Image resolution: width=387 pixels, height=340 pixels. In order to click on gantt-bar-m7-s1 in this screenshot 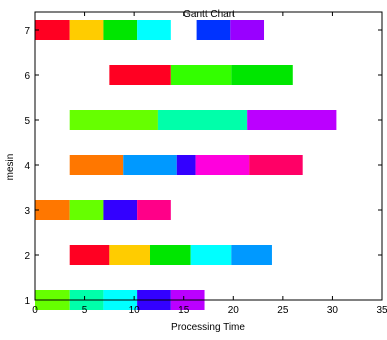, I will do `click(52, 30)`.